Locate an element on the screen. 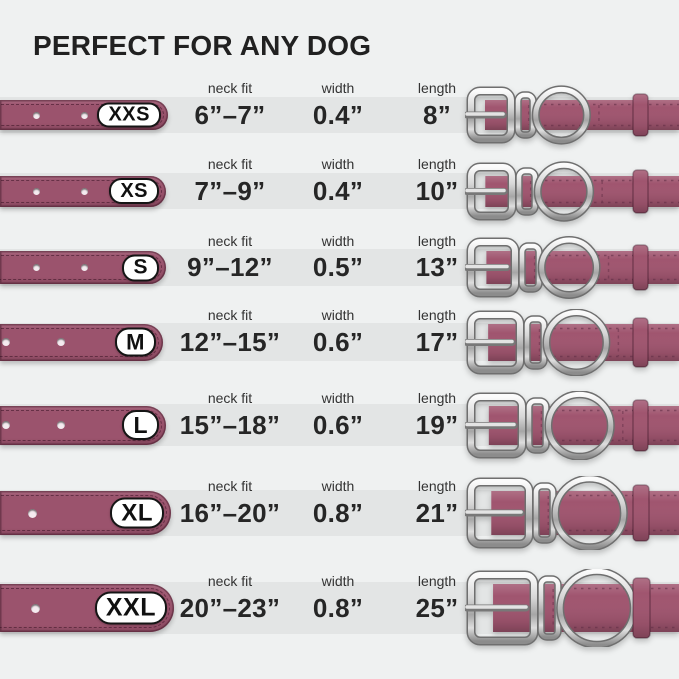  collar-strap-icon: L is located at coordinates (83, 425).